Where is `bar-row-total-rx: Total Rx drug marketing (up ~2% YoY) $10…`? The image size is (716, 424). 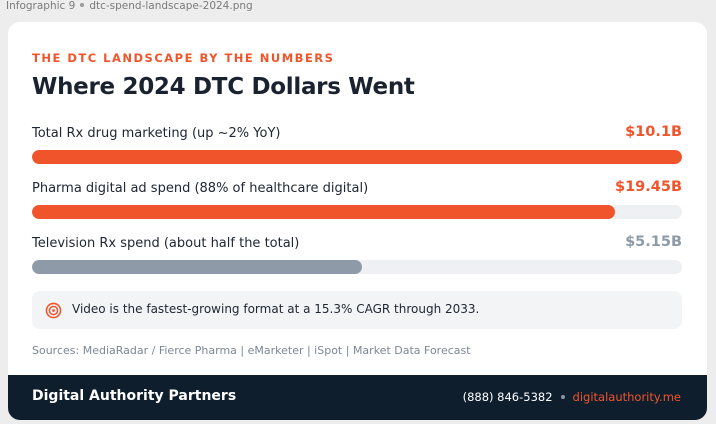 bar-row-total-rx: Total Rx drug marketing (up ~2% YoY) $10… is located at coordinates (357, 148).